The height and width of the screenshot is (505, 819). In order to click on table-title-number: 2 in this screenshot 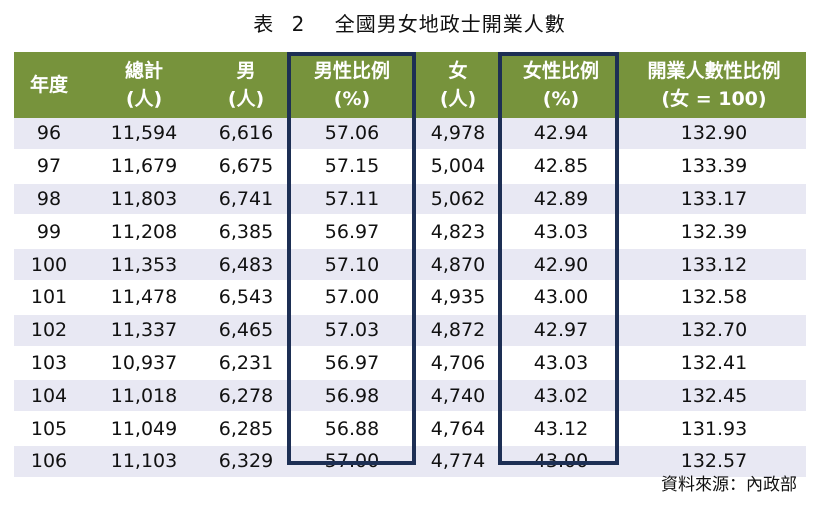, I will do `click(298, 24)`.